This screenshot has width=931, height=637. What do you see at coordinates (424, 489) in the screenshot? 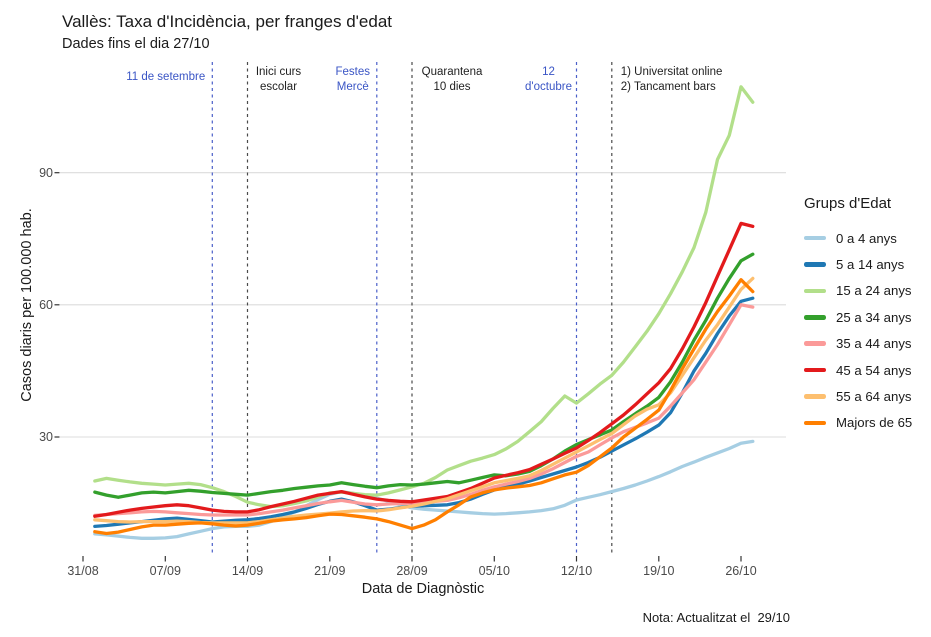
I see `series-line-0-a-4-anys` at bounding box center [424, 489].